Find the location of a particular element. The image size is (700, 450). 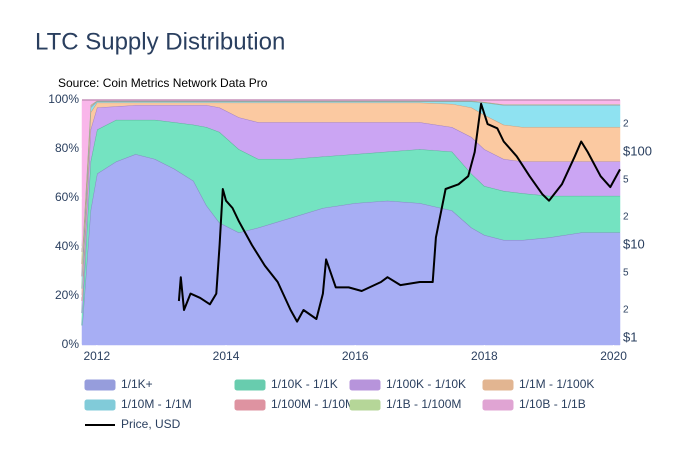

legend-label: 1/10K - 1/1K is located at coordinates (304, 384).